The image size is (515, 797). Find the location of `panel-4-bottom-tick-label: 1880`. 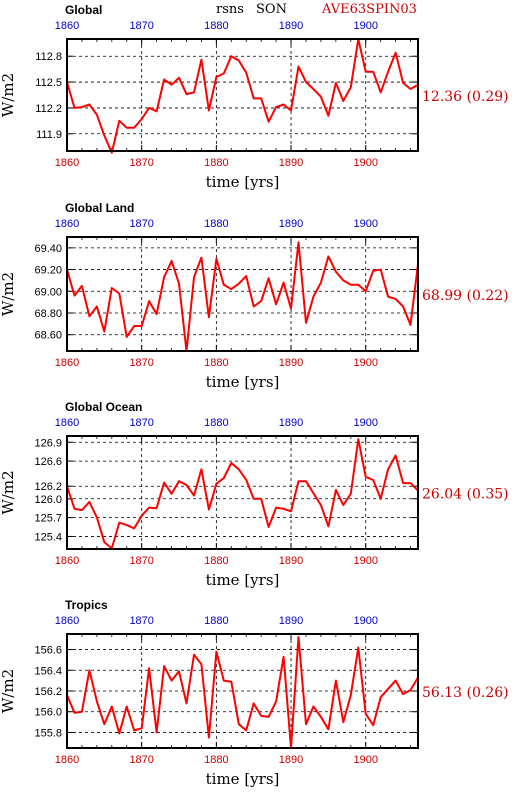

panel-4-bottom-tick-label: 1880 is located at coordinates (216, 760).